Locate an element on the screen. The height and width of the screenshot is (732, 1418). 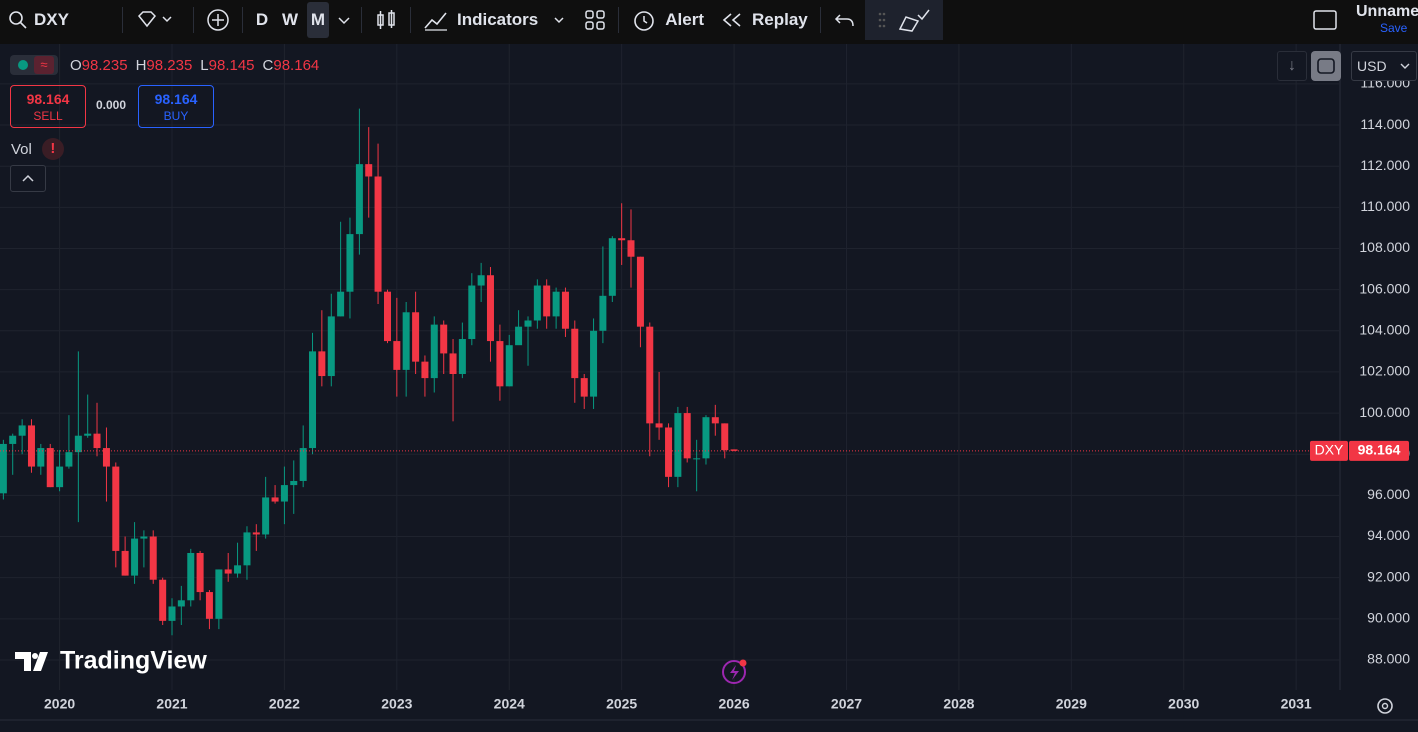
templates-button is located at coordinates (595, 20).